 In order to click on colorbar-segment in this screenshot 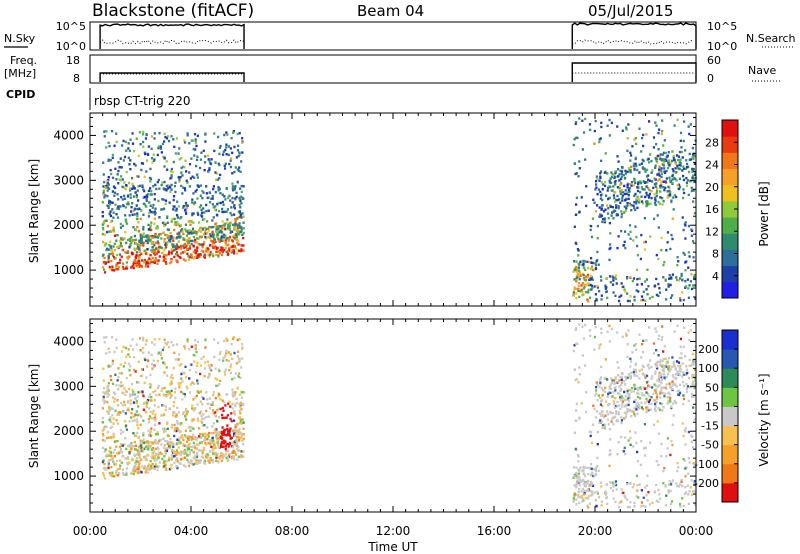, I will do `click(730, 177)`.